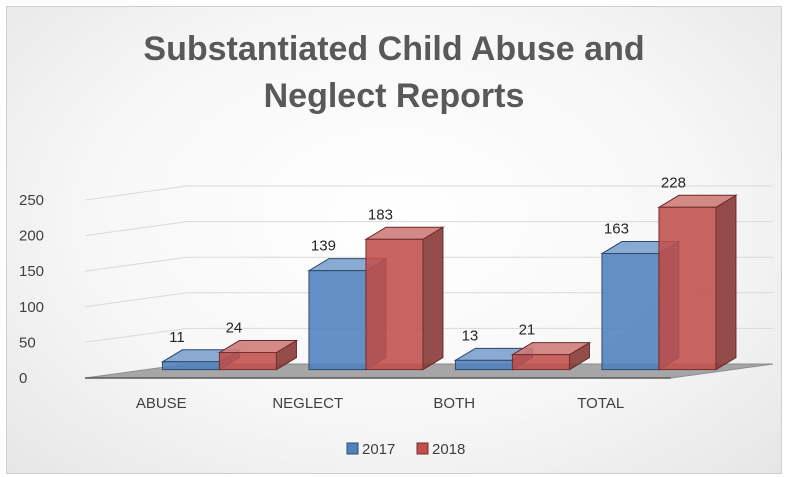 This screenshot has height=477, width=787. What do you see at coordinates (448, 449) in the screenshot?
I see `legend-label-2018: 2018` at bounding box center [448, 449].